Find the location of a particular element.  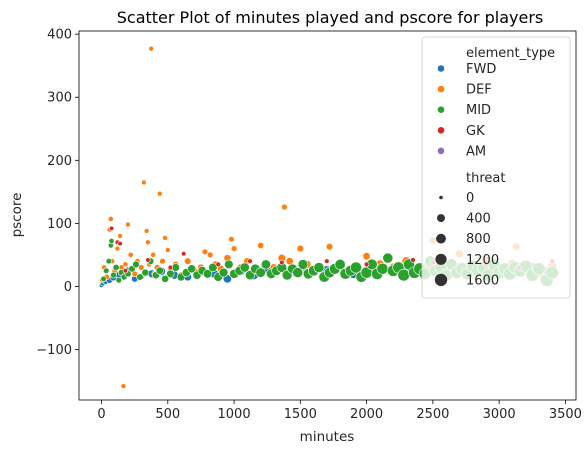

legend-size-items: 0 400 800 1200 1600 is located at coordinates (466, 239).